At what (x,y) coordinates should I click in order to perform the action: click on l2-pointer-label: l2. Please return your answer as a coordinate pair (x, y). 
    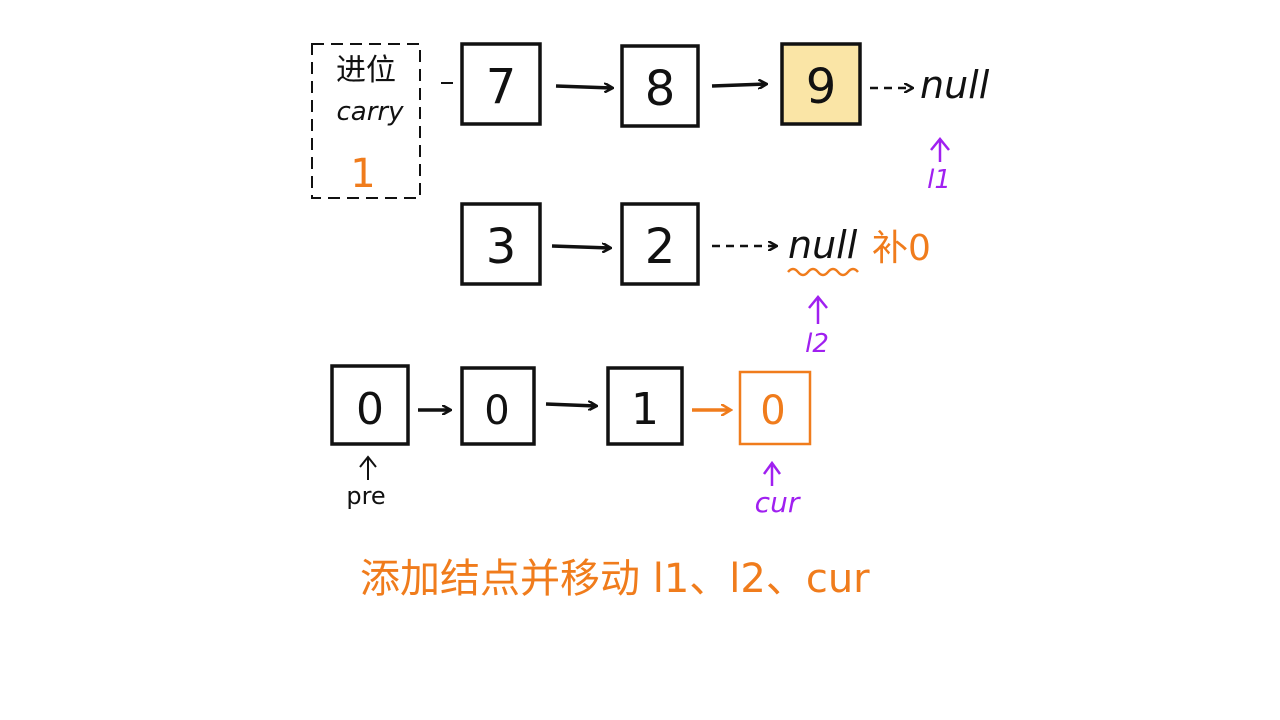
    Looking at the image, I should click on (817, 344).